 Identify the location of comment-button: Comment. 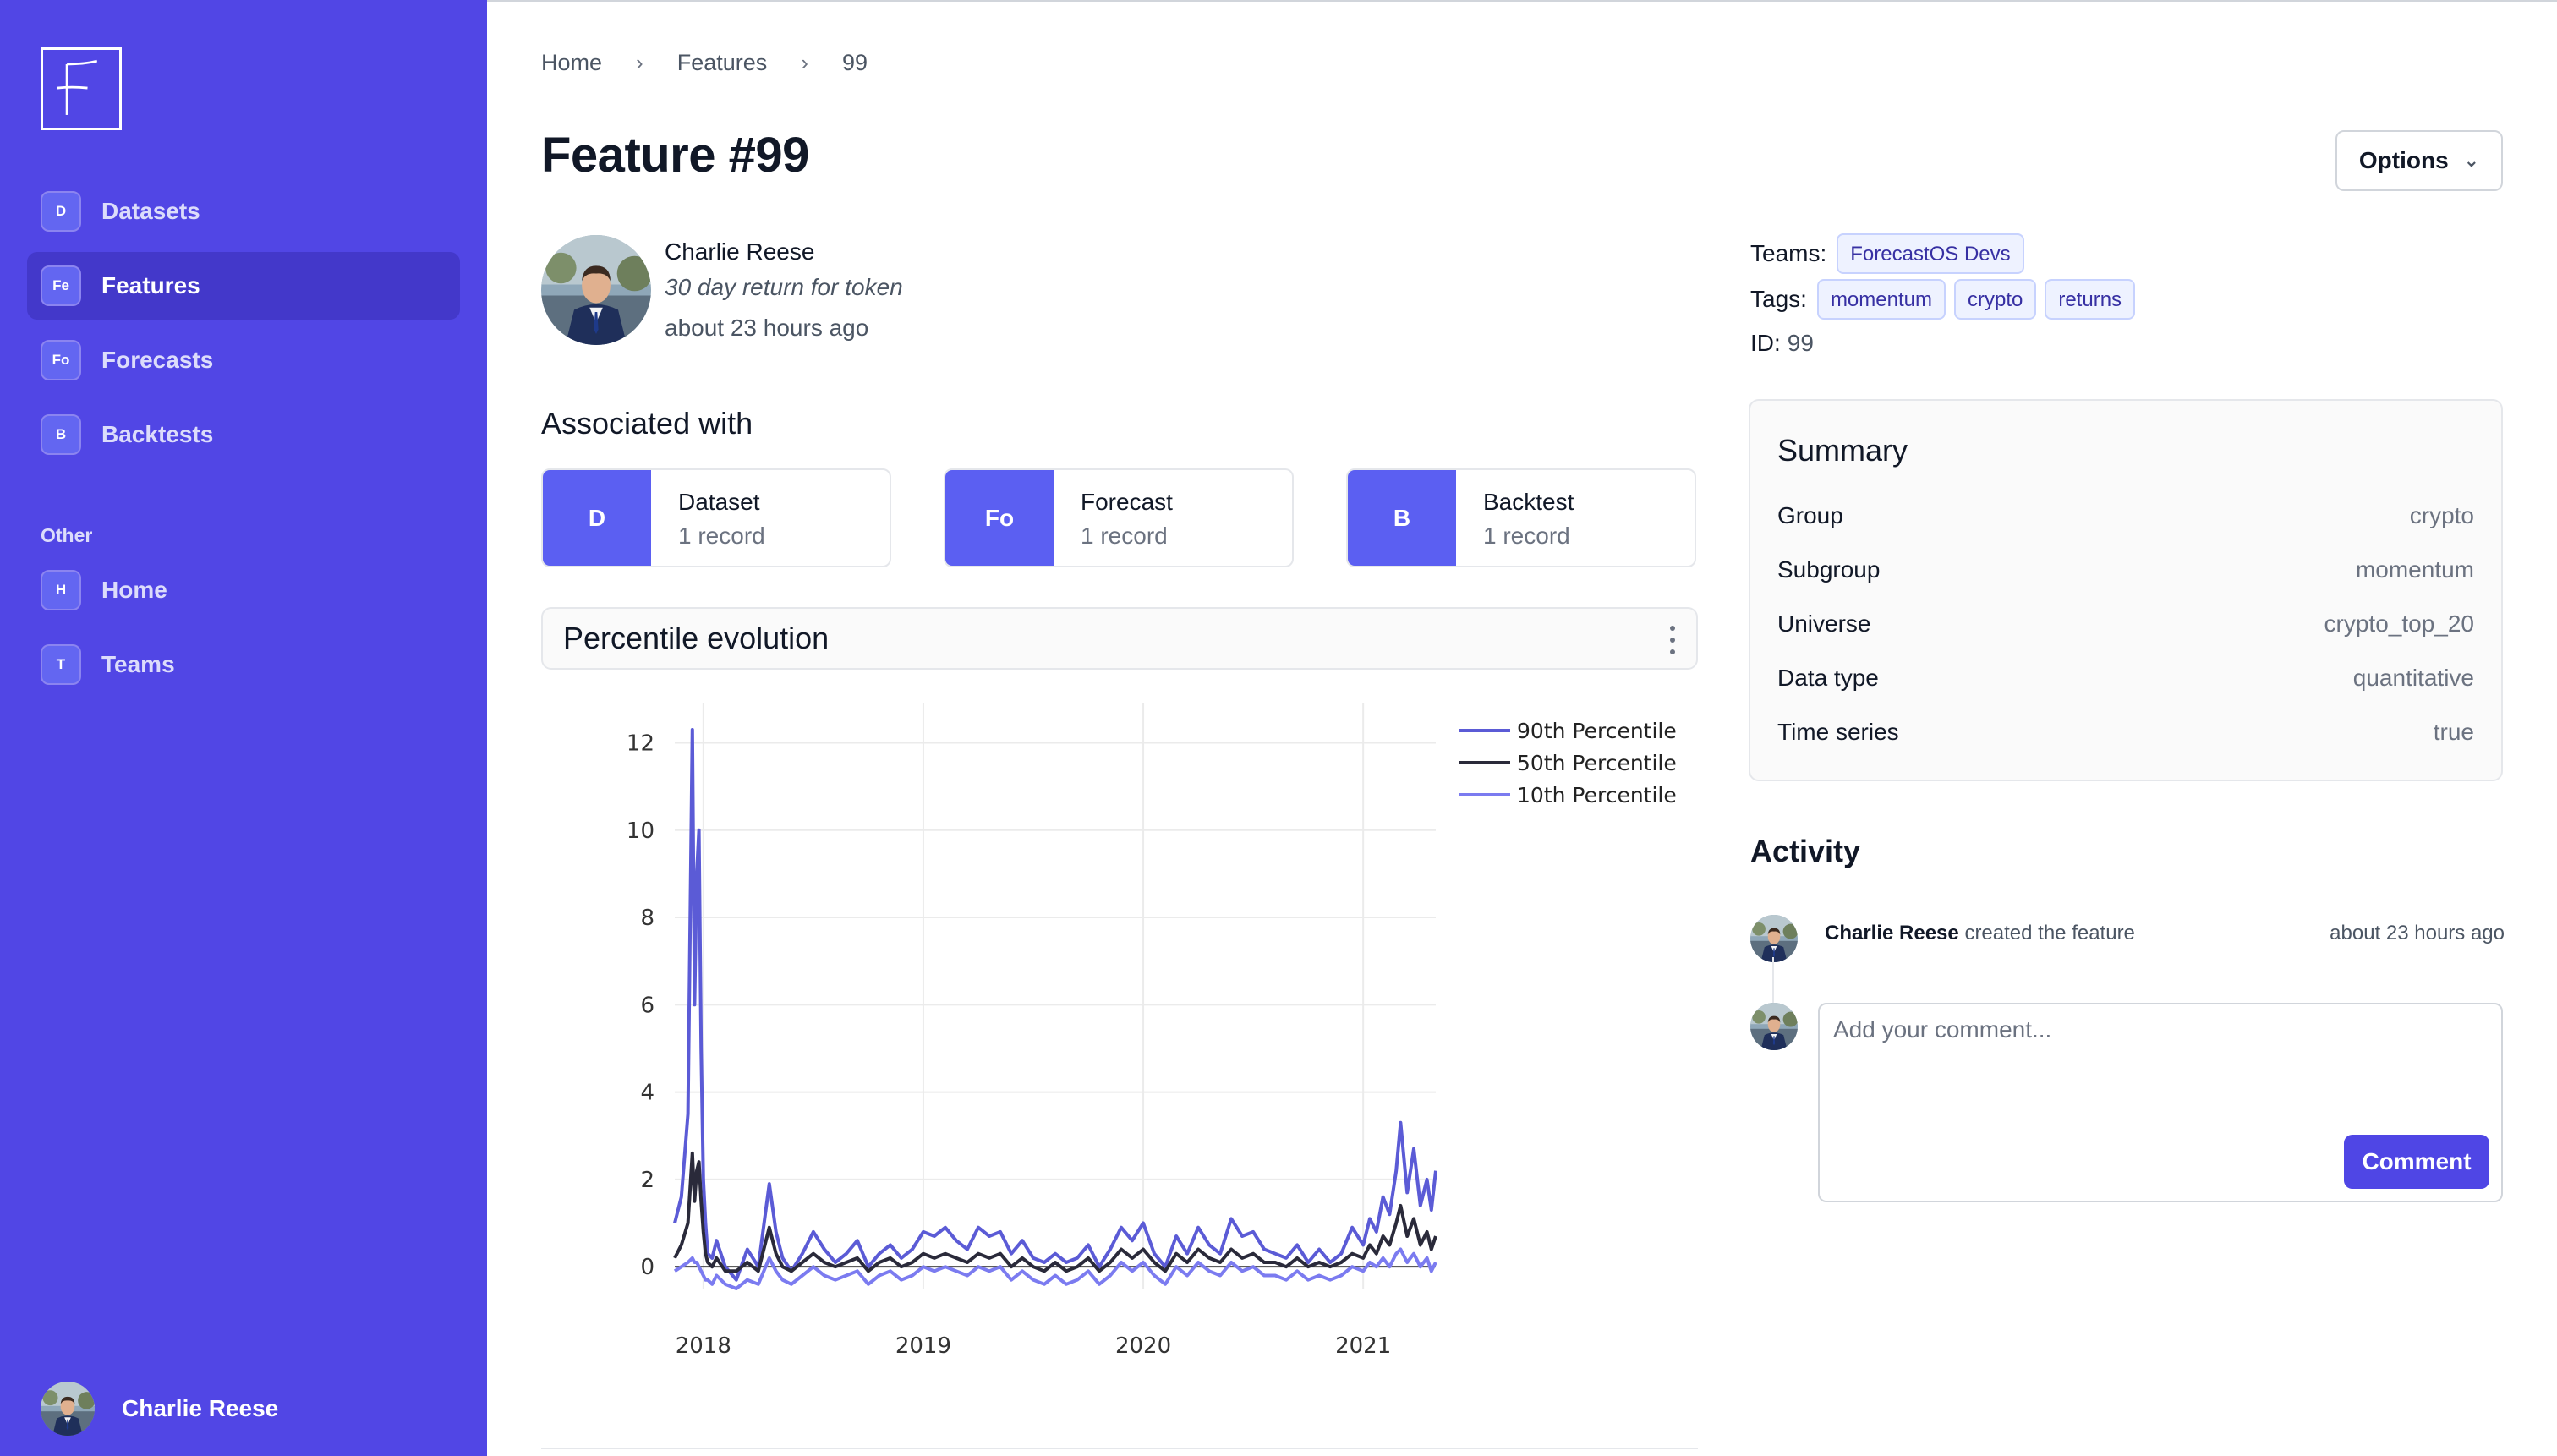
(2416, 1162).